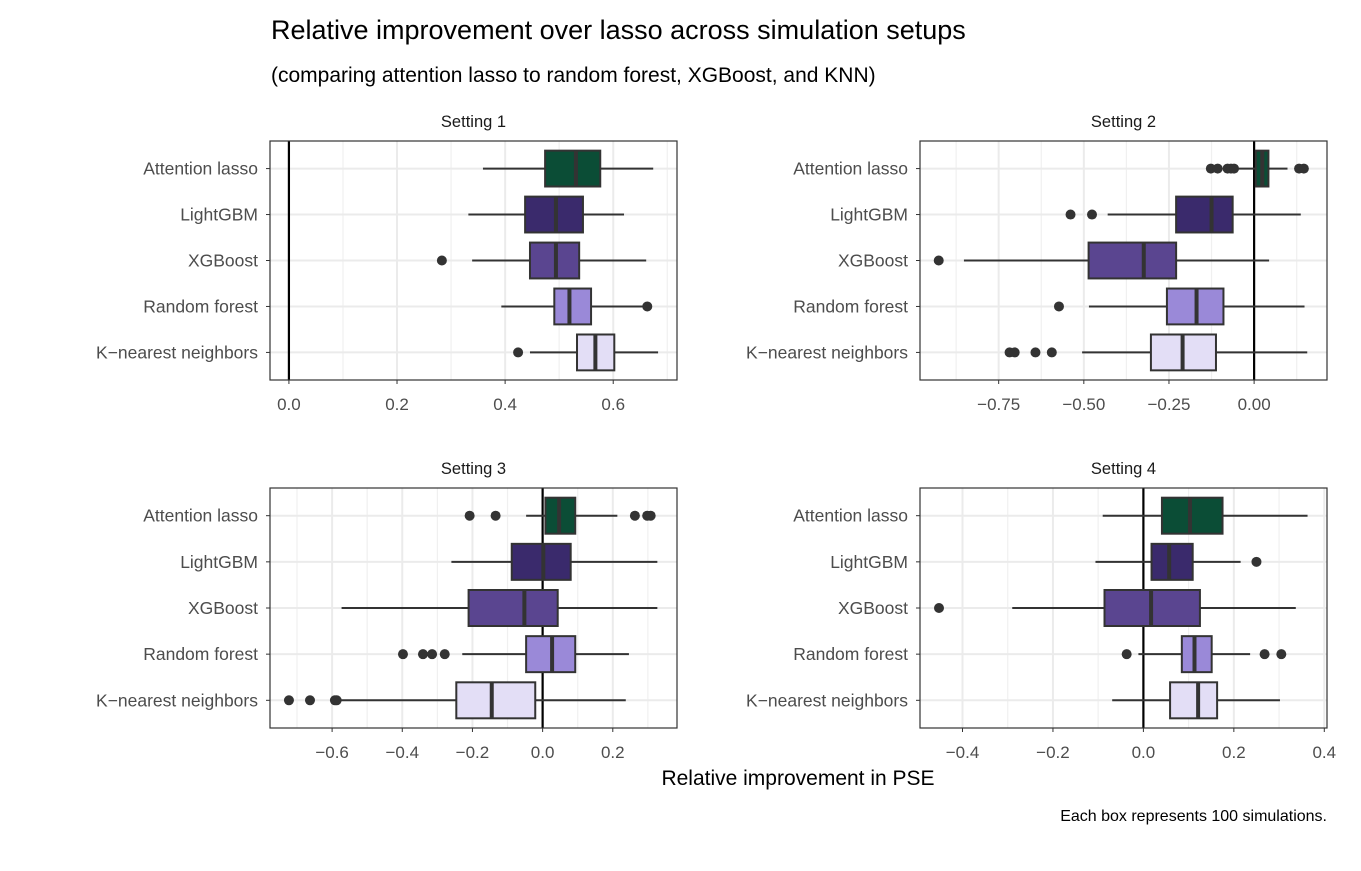 Image resolution: width=1361 pixels, height=871 pixels. What do you see at coordinates (613, 404) in the screenshot?
I see `x-tick-label: 0.6` at bounding box center [613, 404].